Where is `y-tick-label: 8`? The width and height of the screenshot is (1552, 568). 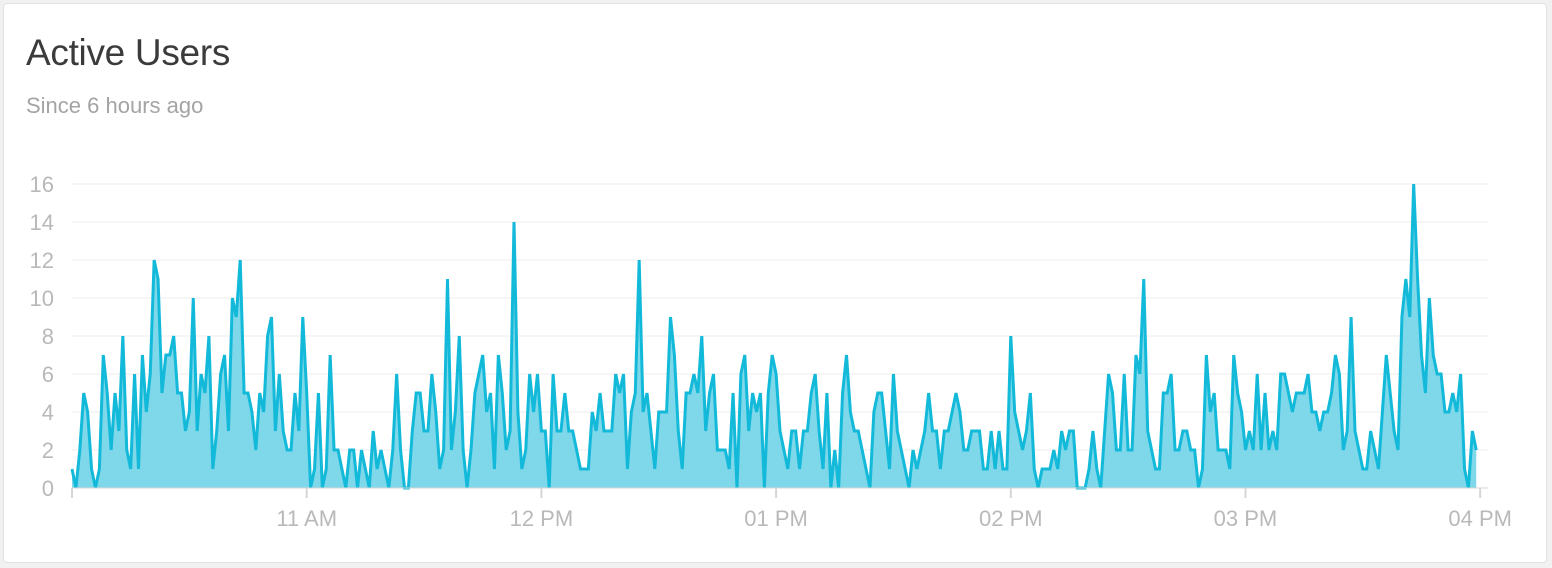
y-tick-label: 8 is located at coordinates (48, 336).